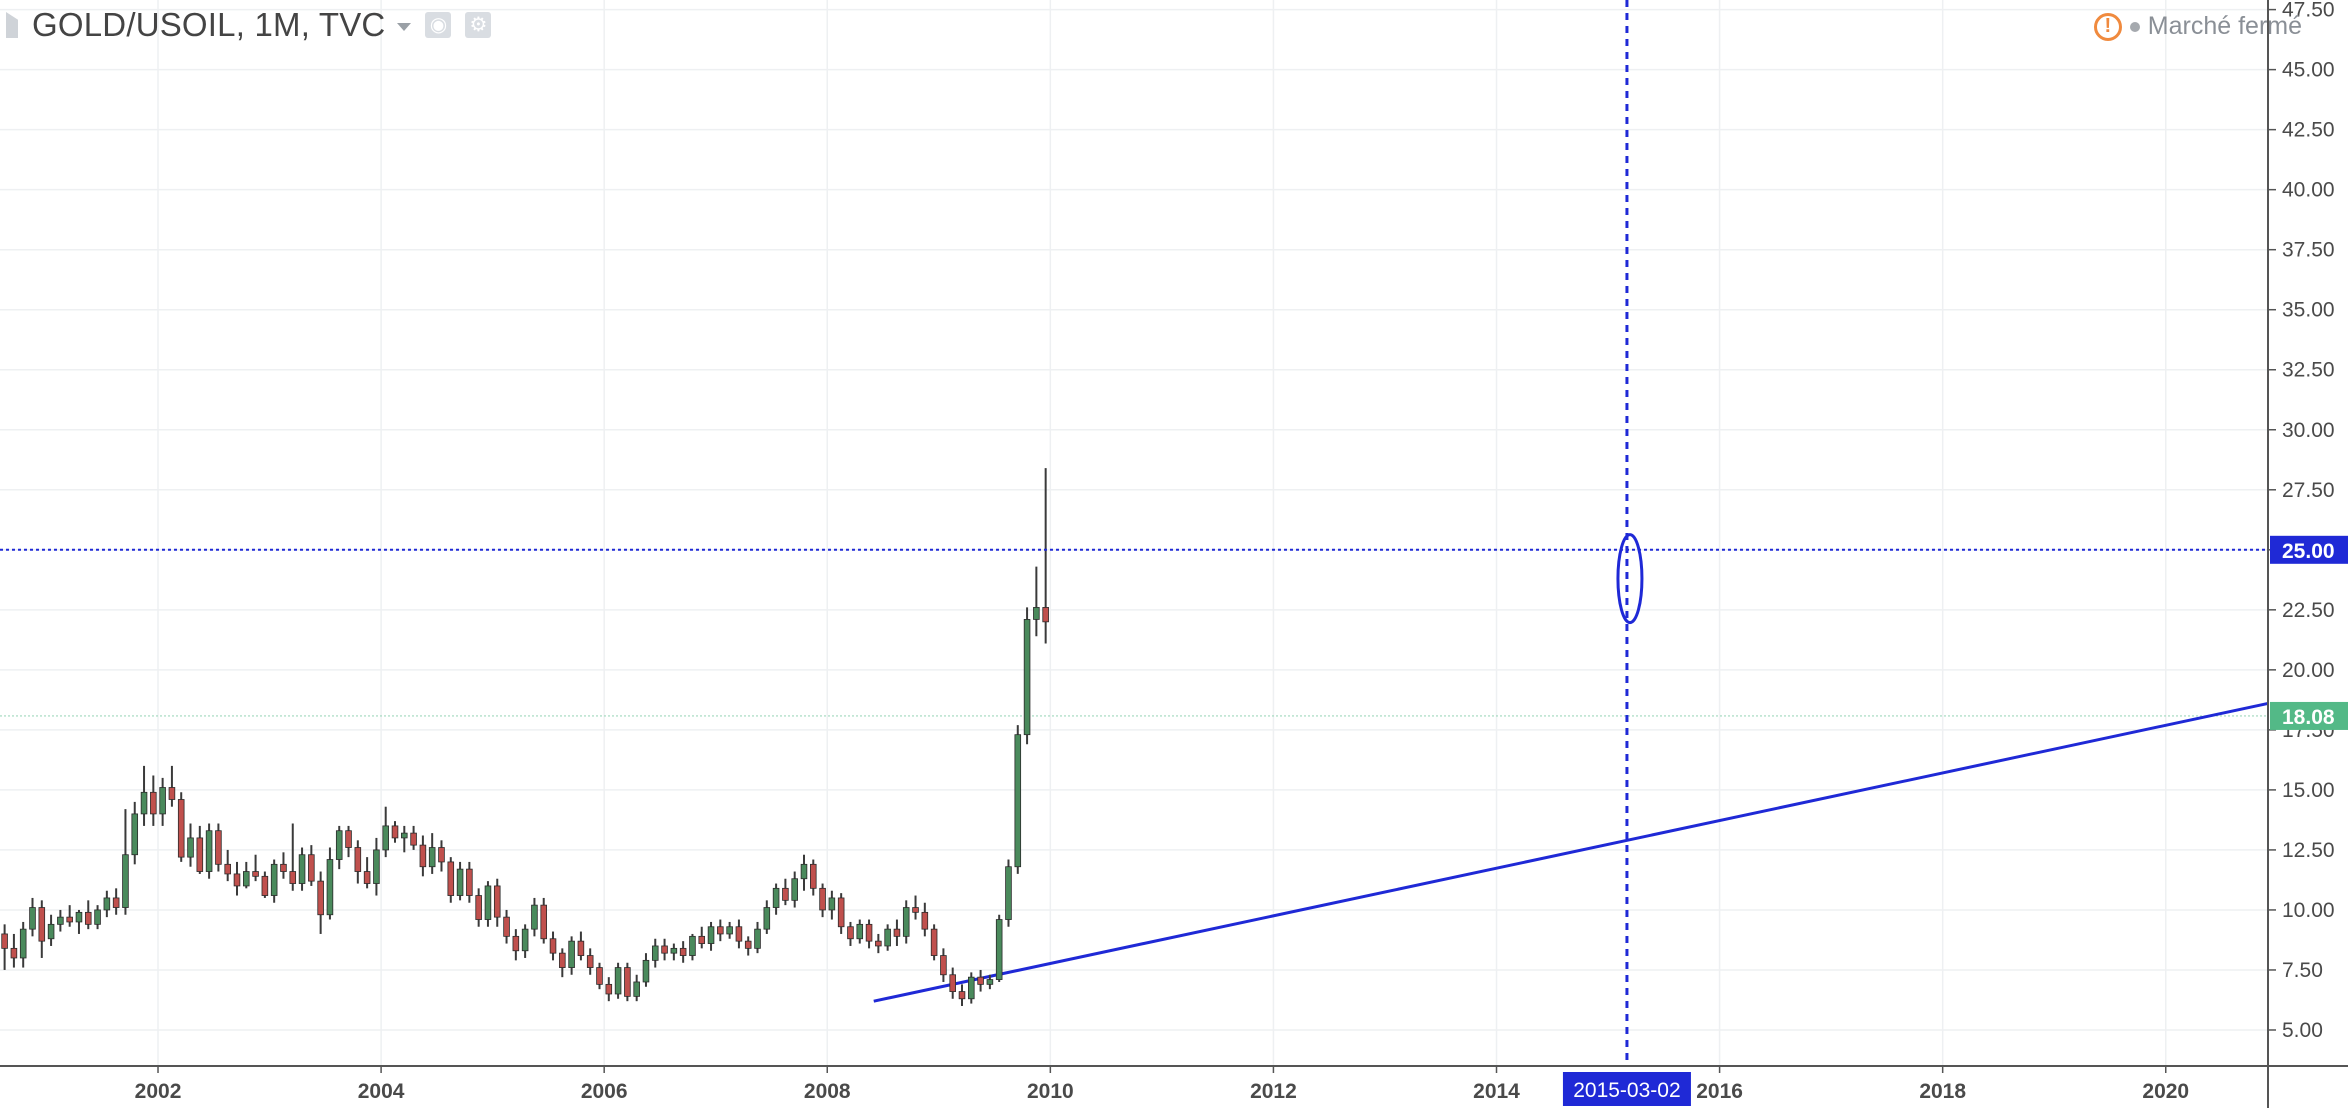 The height and width of the screenshot is (1108, 2348). Describe the element at coordinates (438, 25) in the screenshot. I see `eye-icon: ◉` at that location.